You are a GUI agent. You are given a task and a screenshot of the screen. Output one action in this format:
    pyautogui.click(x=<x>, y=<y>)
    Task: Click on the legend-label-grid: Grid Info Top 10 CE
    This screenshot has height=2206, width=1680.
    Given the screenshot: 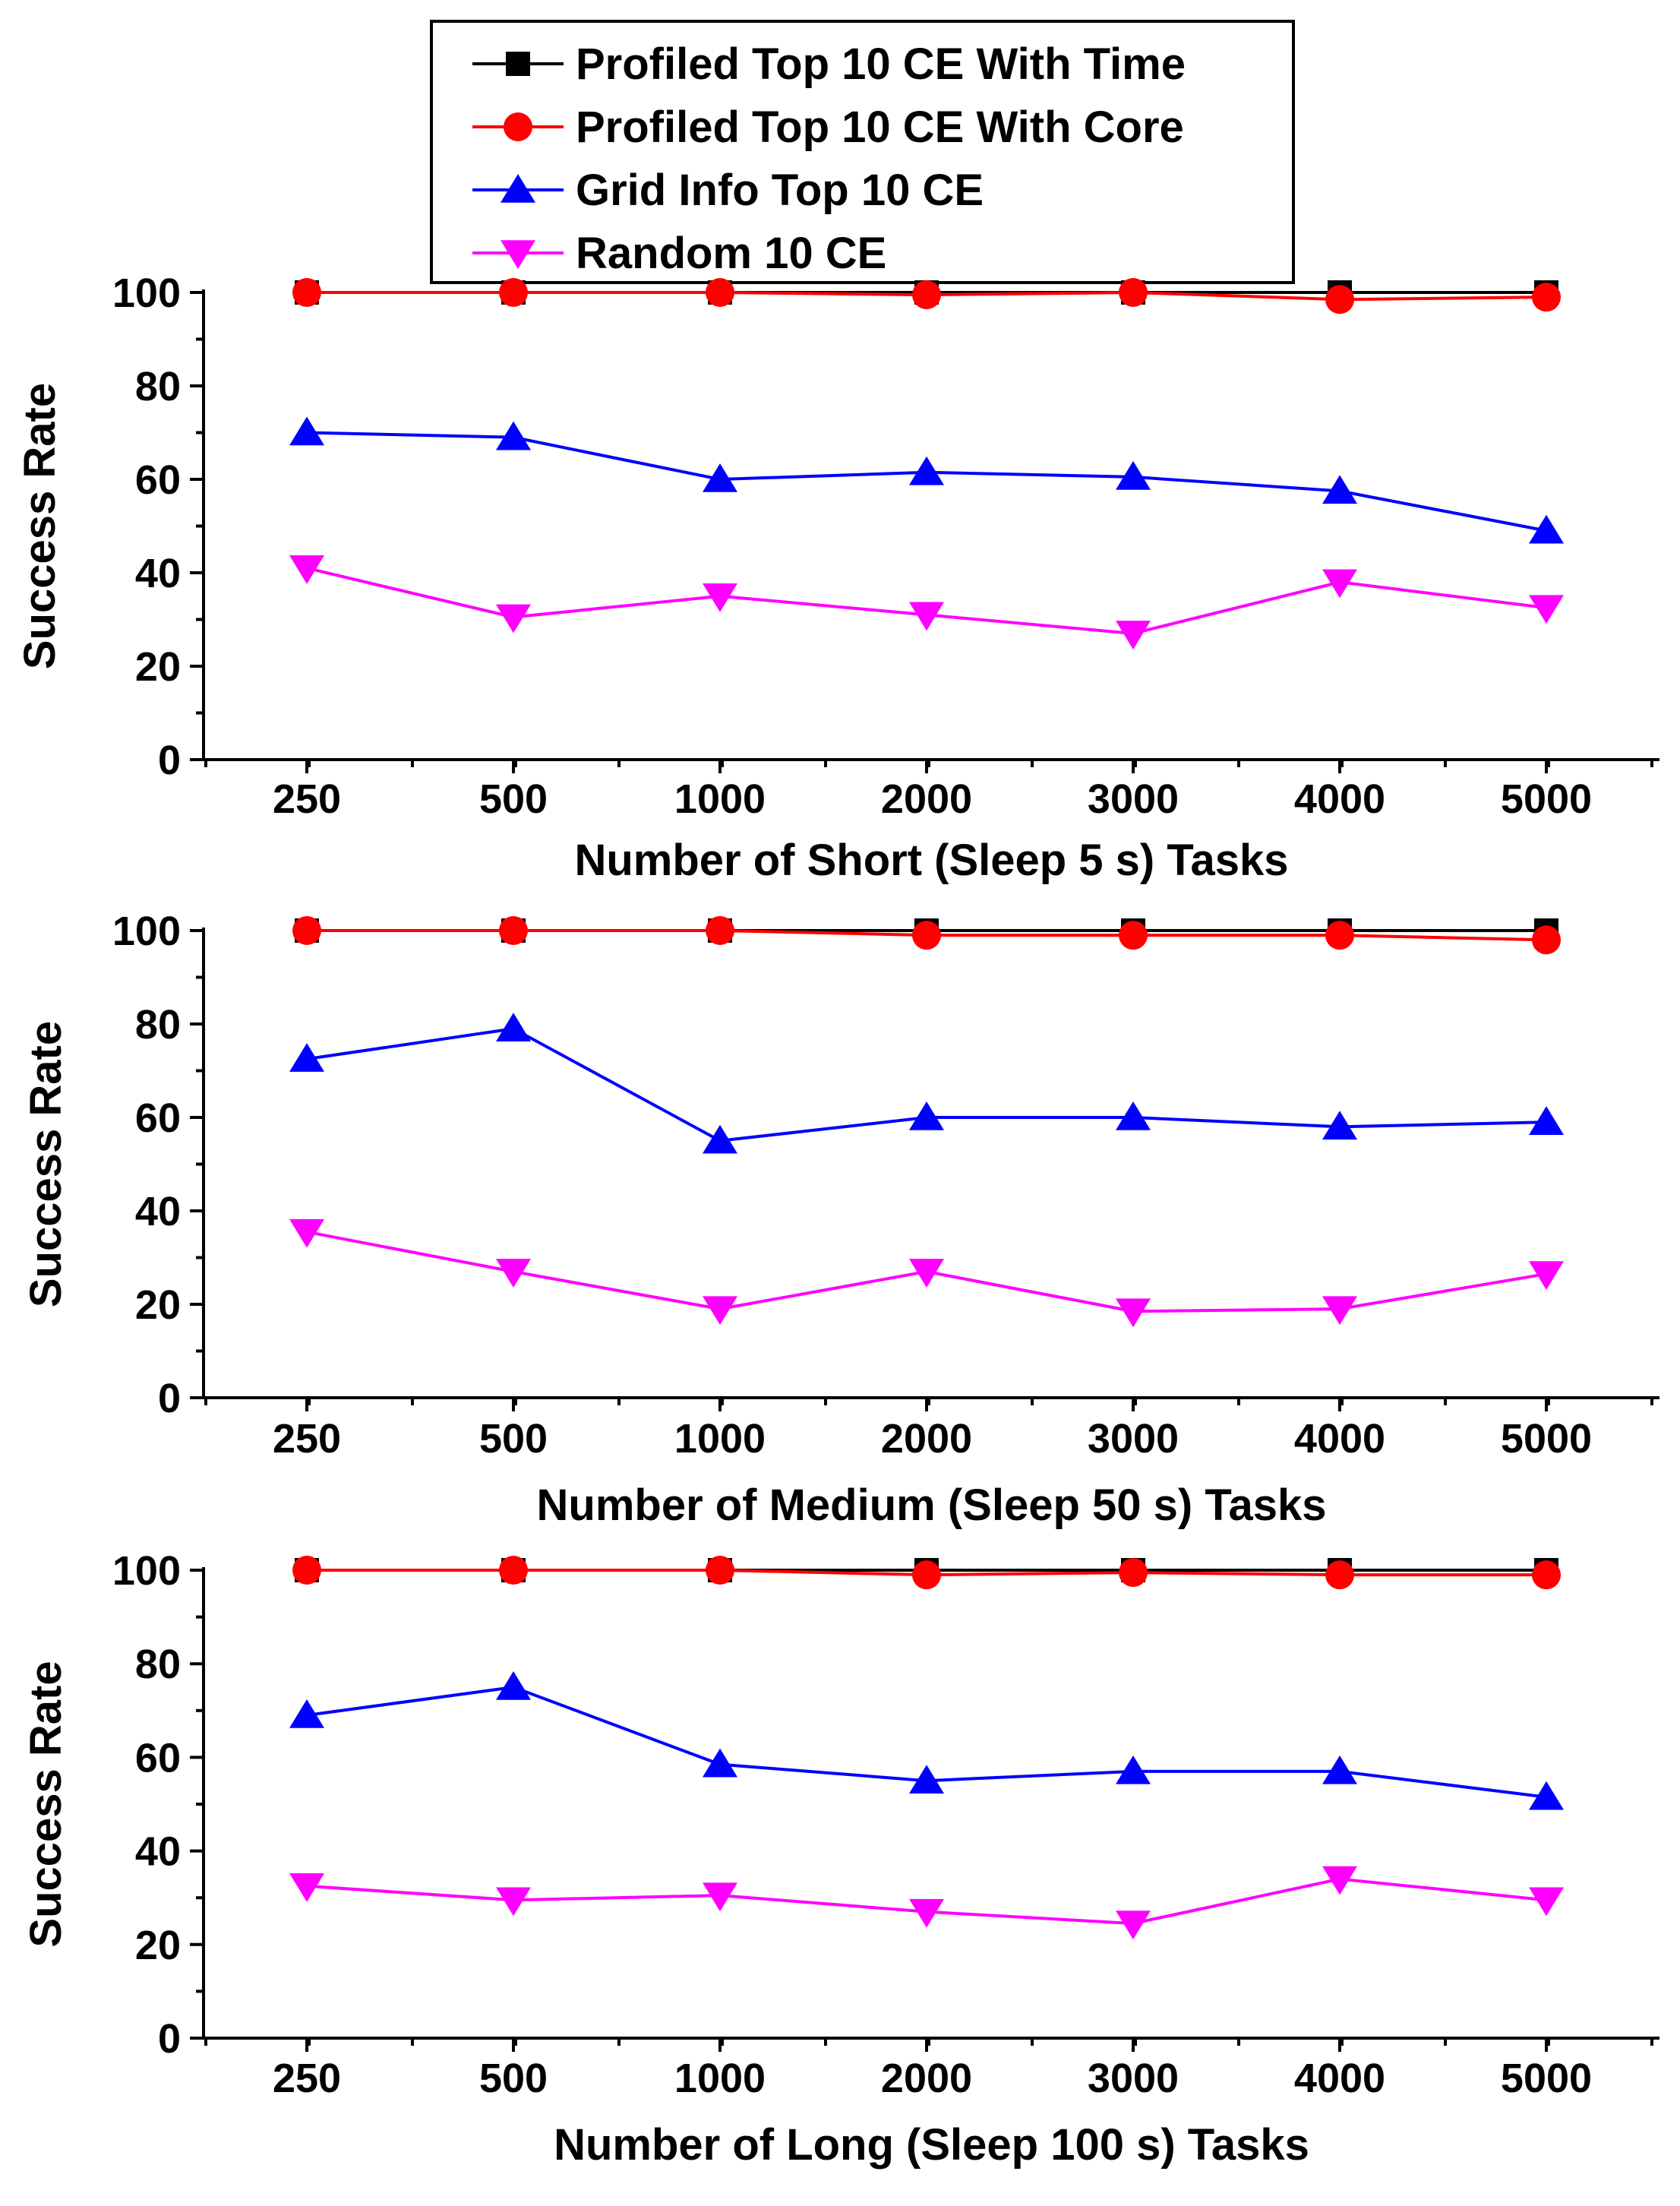 What is the action you would take?
    pyautogui.click(x=780, y=191)
    